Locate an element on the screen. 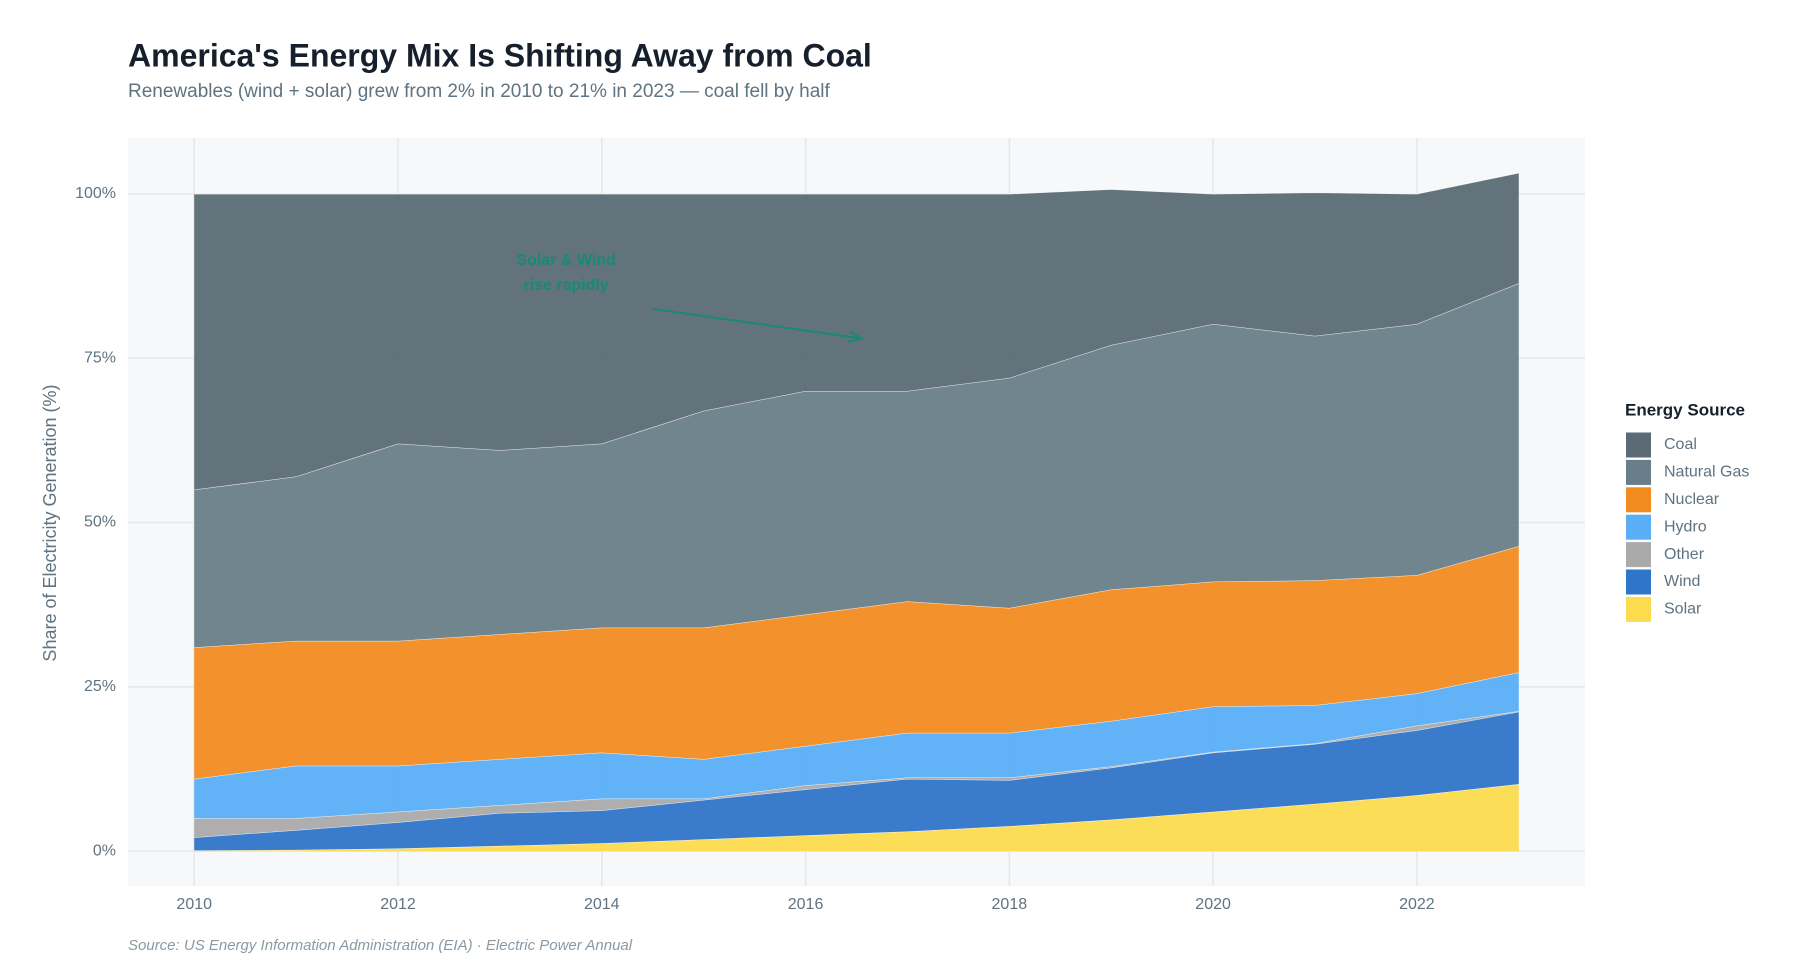 The image size is (1800, 975). legend-label: Hydro is located at coordinates (1685, 526).